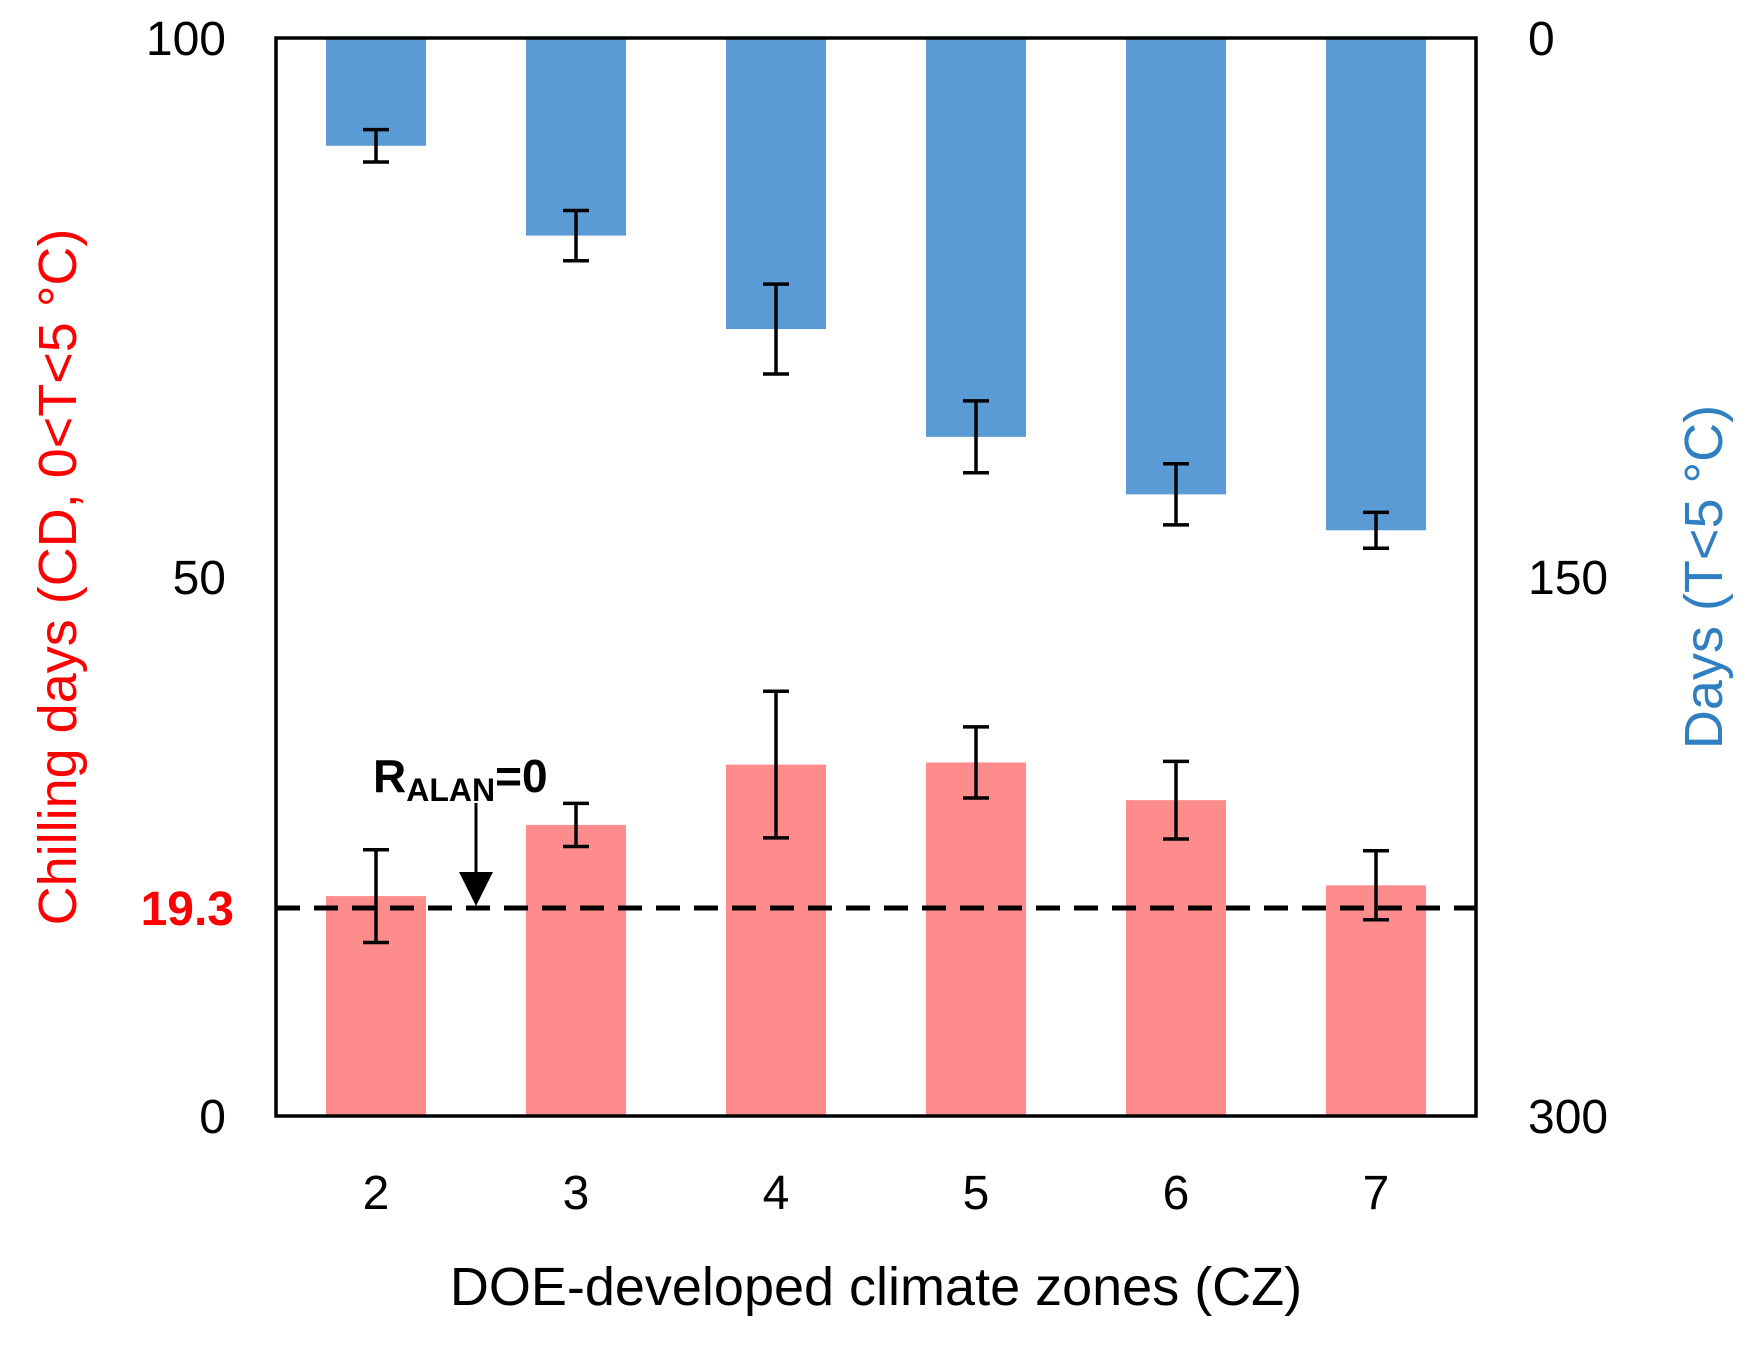 This screenshot has width=1745, height=1347. I want to click on chilling-days-error-bar-cz3, so click(576, 825).